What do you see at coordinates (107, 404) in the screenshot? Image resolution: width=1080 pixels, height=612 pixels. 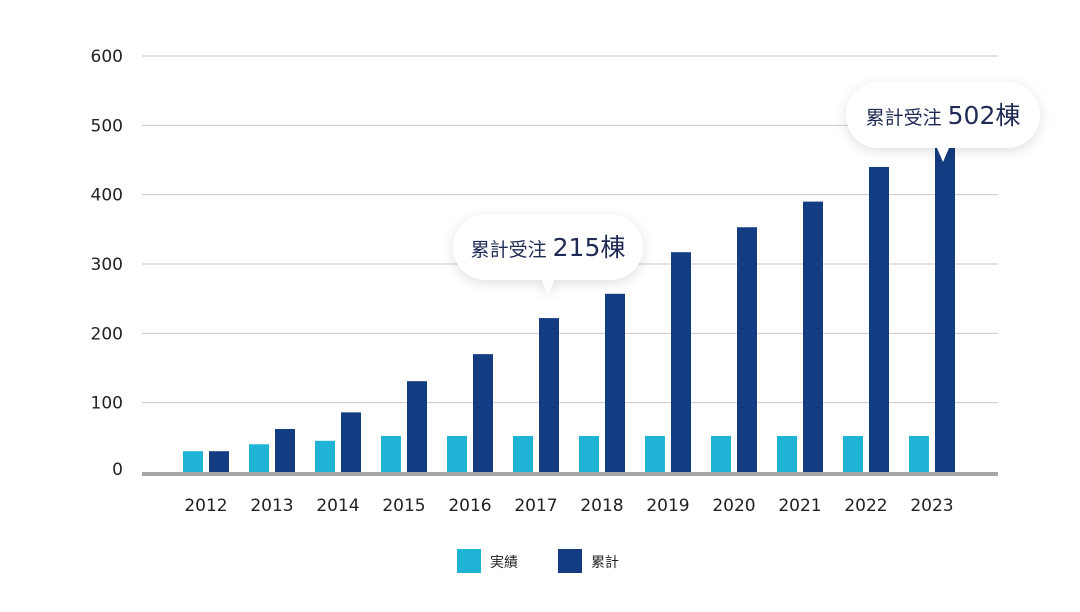 I see `y-tick-label: 100` at bounding box center [107, 404].